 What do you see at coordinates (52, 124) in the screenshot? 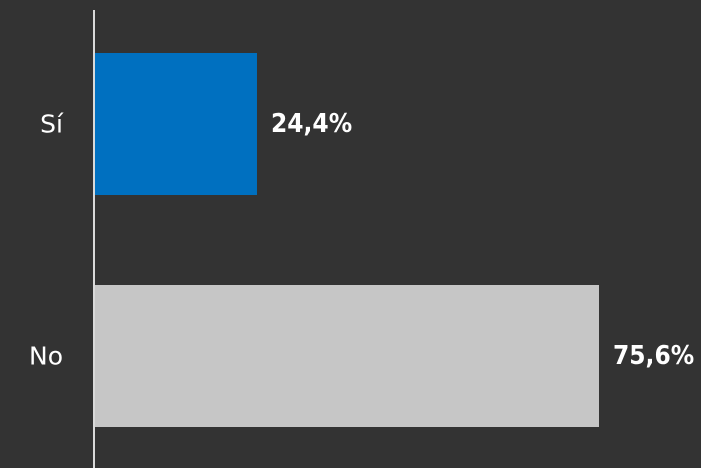
I see `category-label: Sí` at bounding box center [52, 124].